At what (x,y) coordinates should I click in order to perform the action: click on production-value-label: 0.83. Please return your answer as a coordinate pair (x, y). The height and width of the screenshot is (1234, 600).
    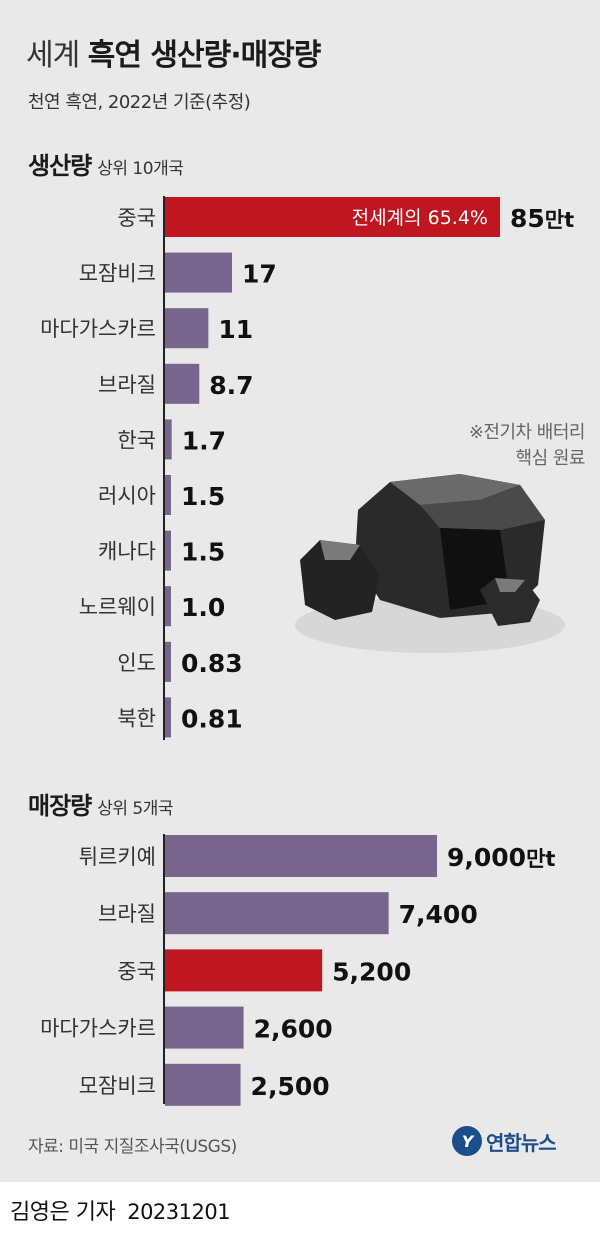
    Looking at the image, I should click on (212, 663).